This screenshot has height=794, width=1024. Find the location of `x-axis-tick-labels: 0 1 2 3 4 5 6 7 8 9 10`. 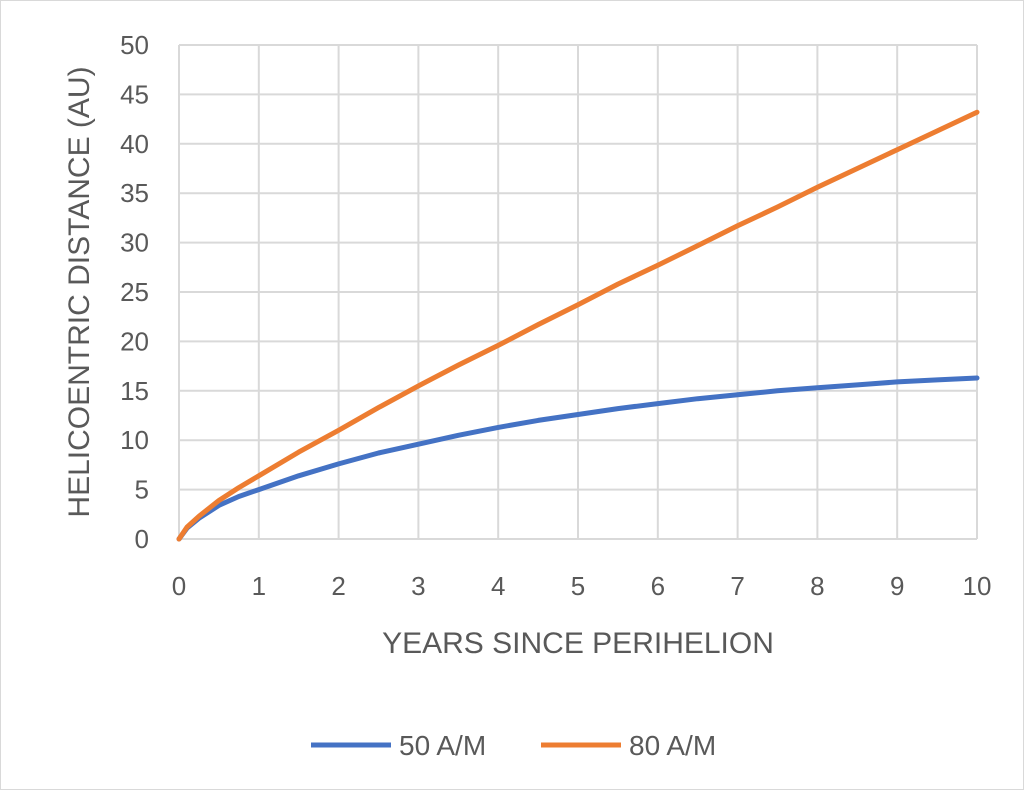

x-axis-tick-labels: 0 1 2 3 4 5 6 7 8 9 10 is located at coordinates (582, 586).